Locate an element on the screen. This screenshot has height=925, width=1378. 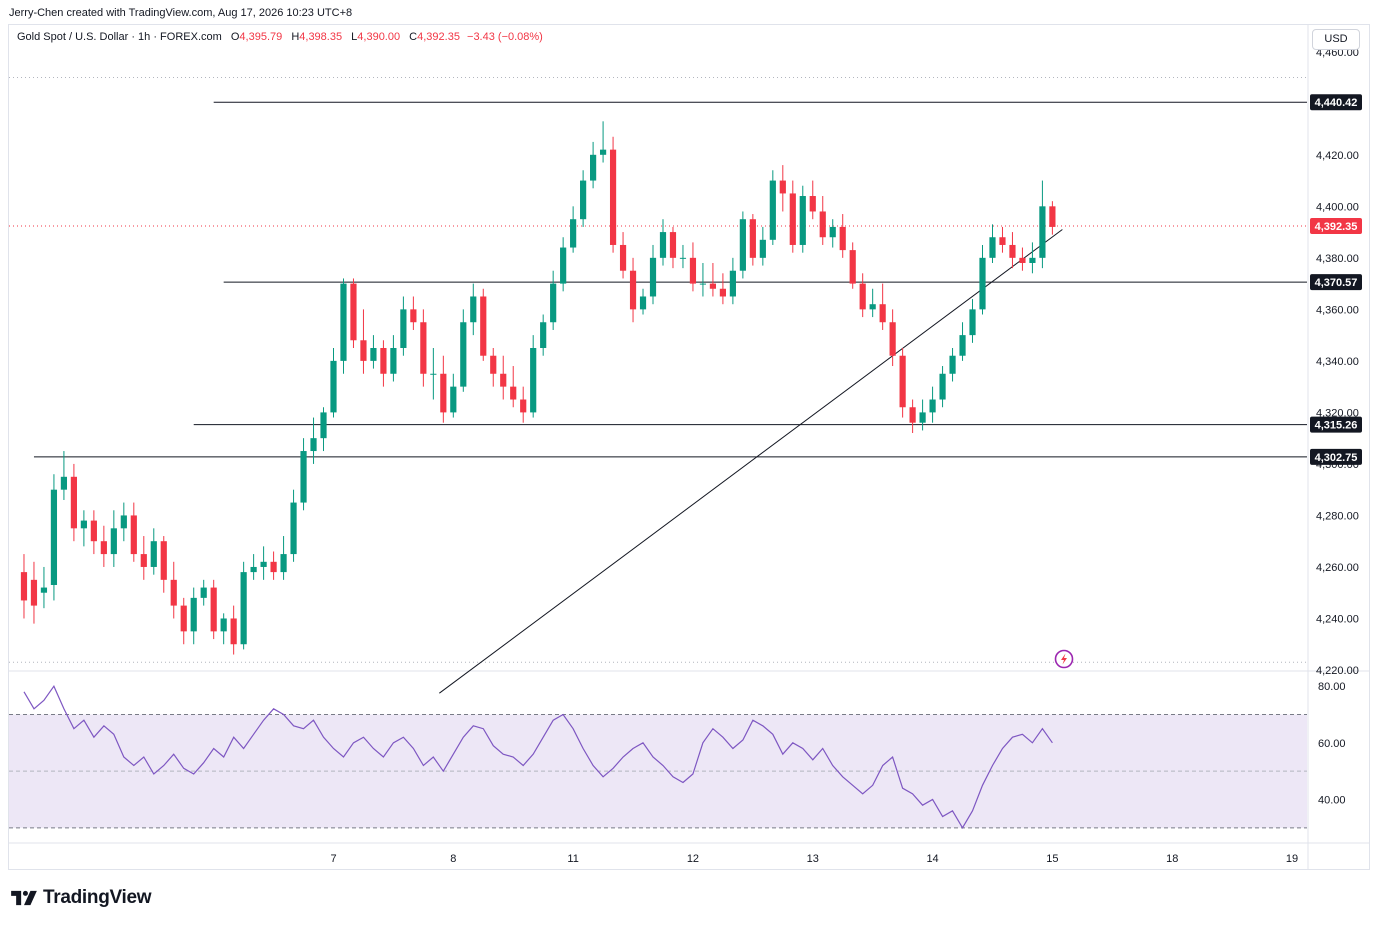
time-tick-label: 18 is located at coordinates (1172, 859).